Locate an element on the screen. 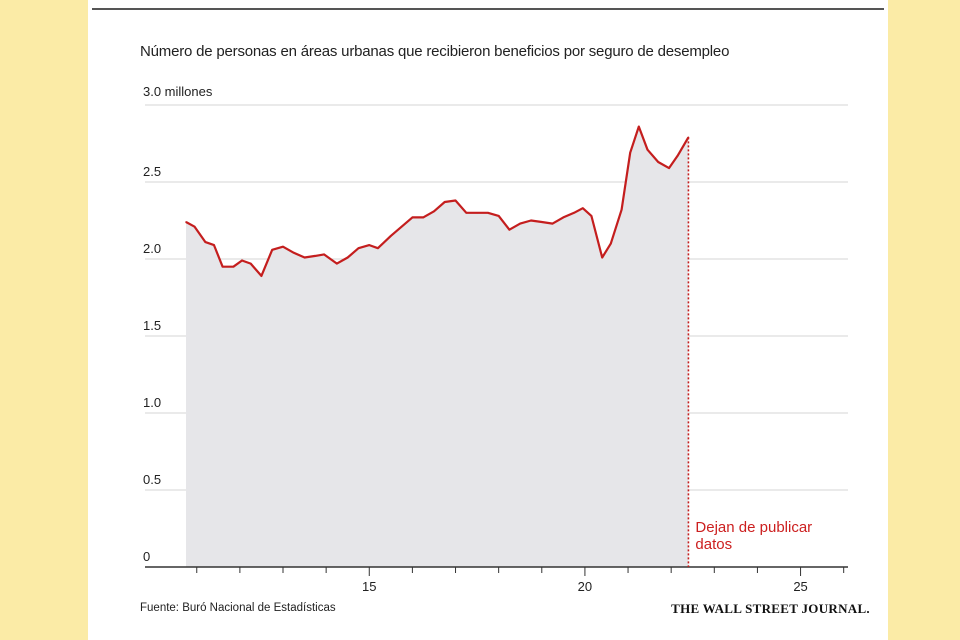 The width and height of the screenshot is (960, 640). y-tick-label: 0 is located at coordinates (146, 556).